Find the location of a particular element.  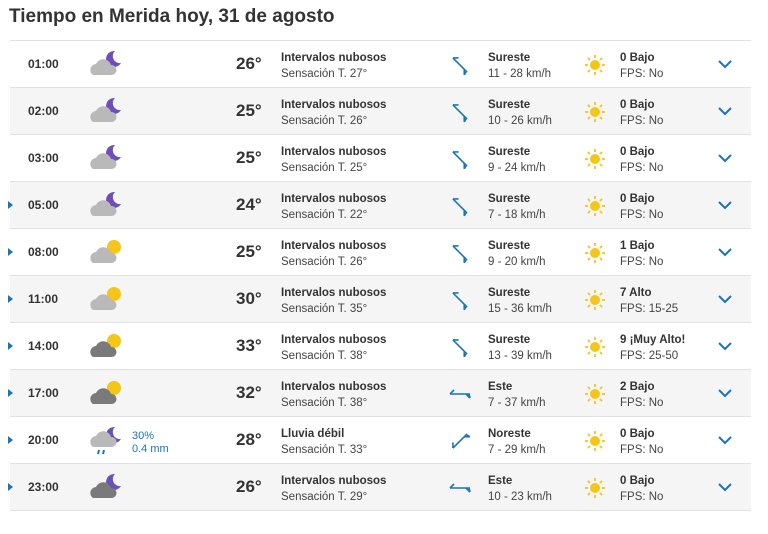

wind-speed: 10 - 23 km/h is located at coordinates (520, 497).